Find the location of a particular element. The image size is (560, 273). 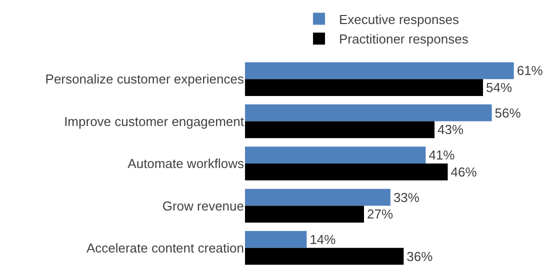

data-label: 14% is located at coordinates (323, 239).